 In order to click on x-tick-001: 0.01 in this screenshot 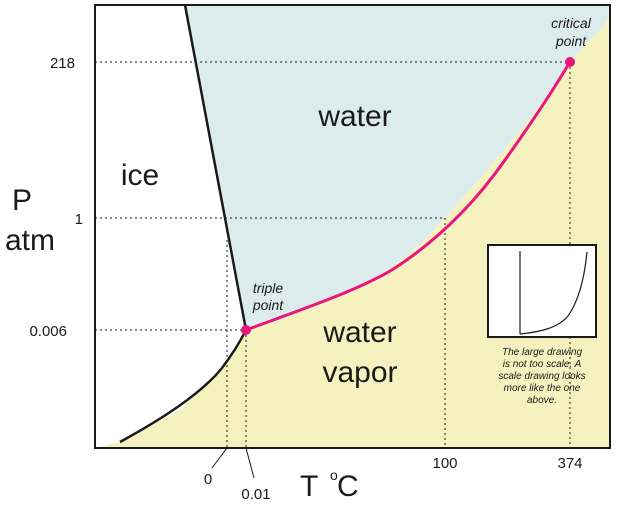, I will do `click(255, 494)`.